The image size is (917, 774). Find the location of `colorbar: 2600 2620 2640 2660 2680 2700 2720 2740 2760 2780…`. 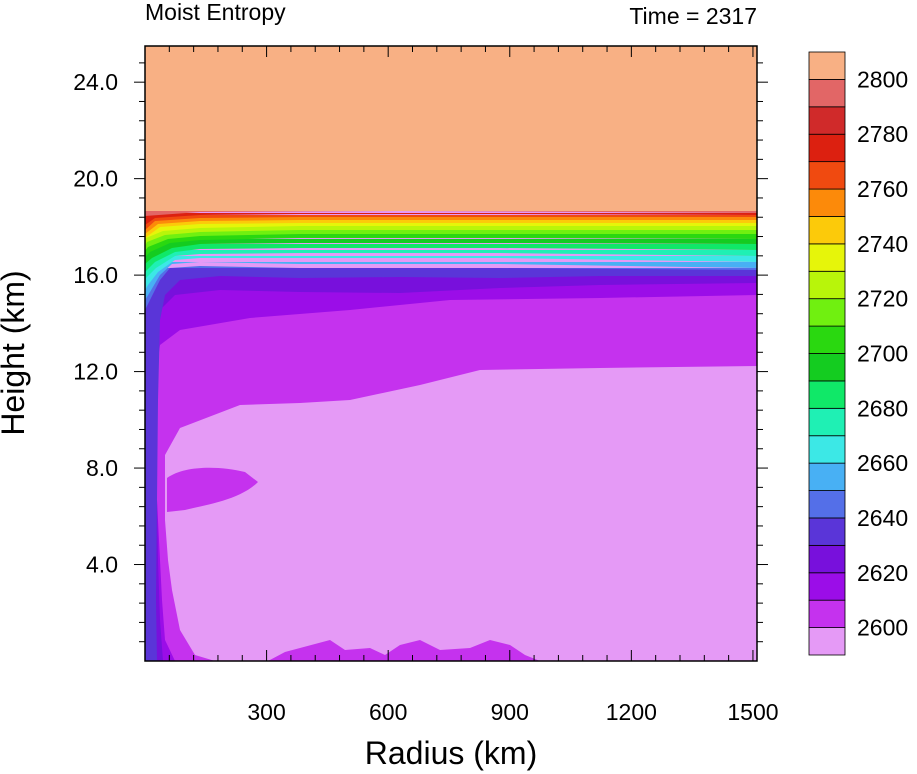

colorbar: 2600 2620 2640 2660 2680 2700 2720 2740 2760 2780… is located at coordinates (858, 353).